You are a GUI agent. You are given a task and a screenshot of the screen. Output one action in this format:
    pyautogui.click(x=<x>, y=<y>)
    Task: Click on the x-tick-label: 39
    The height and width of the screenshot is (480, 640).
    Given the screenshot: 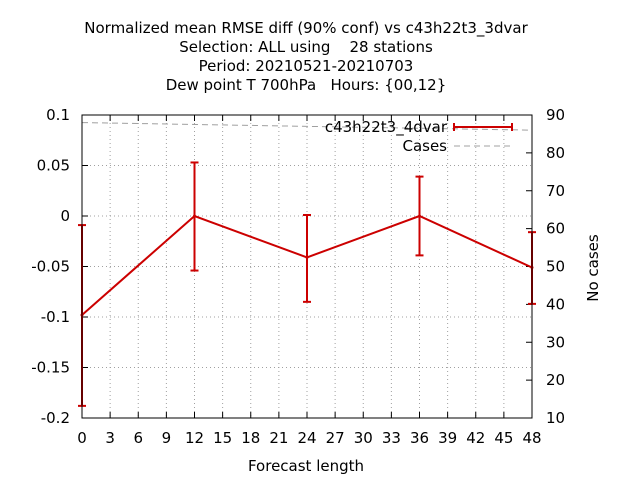 What is the action you would take?
    pyautogui.click(x=447, y=438)
    